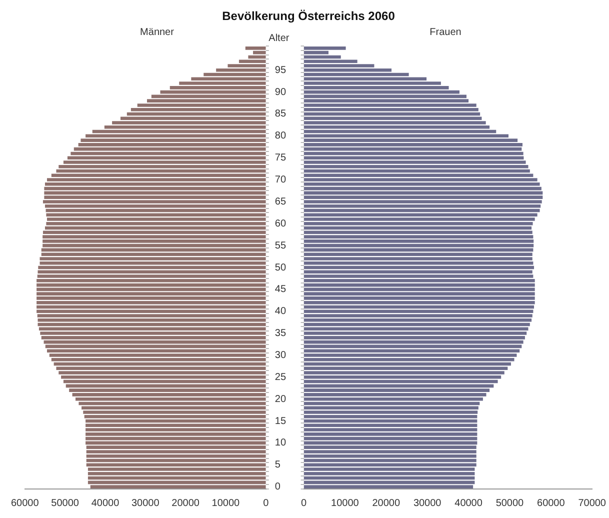  What do you see at coordinates (280, 202) in the screenshot?
I see `y-tick-label: 65` at bounding box center [280, 202].